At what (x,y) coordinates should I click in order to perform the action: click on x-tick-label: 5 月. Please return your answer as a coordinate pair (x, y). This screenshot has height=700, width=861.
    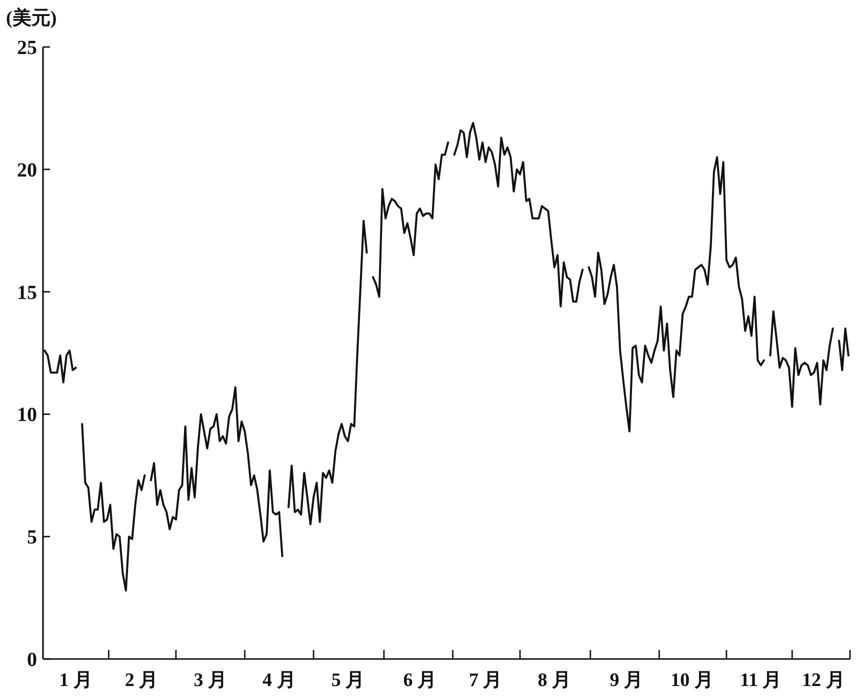
    Looking at the image, I should click on (348, 680).